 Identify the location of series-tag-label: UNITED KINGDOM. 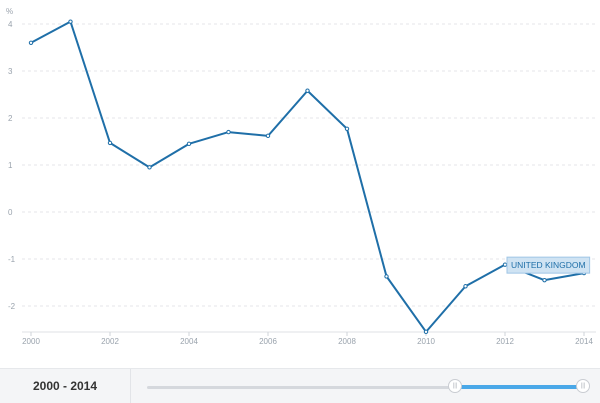
(548, 265).